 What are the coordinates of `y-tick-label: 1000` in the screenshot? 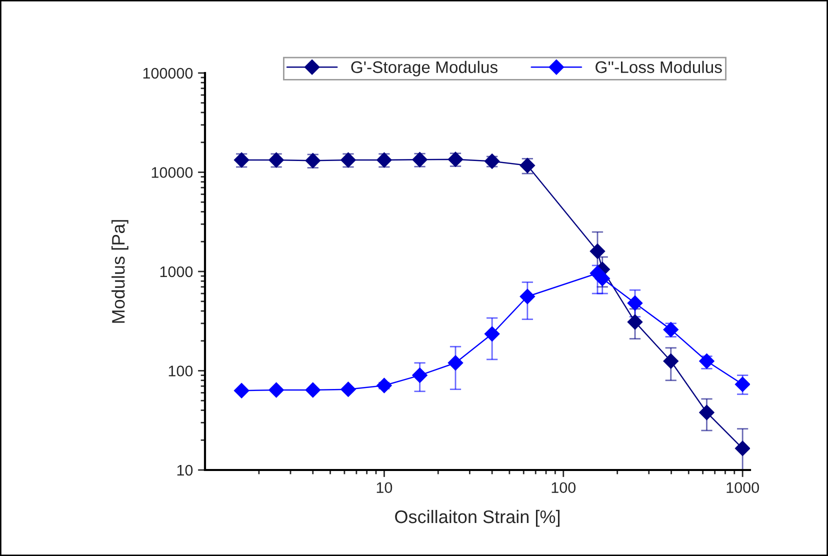 It's located at (176, 272).